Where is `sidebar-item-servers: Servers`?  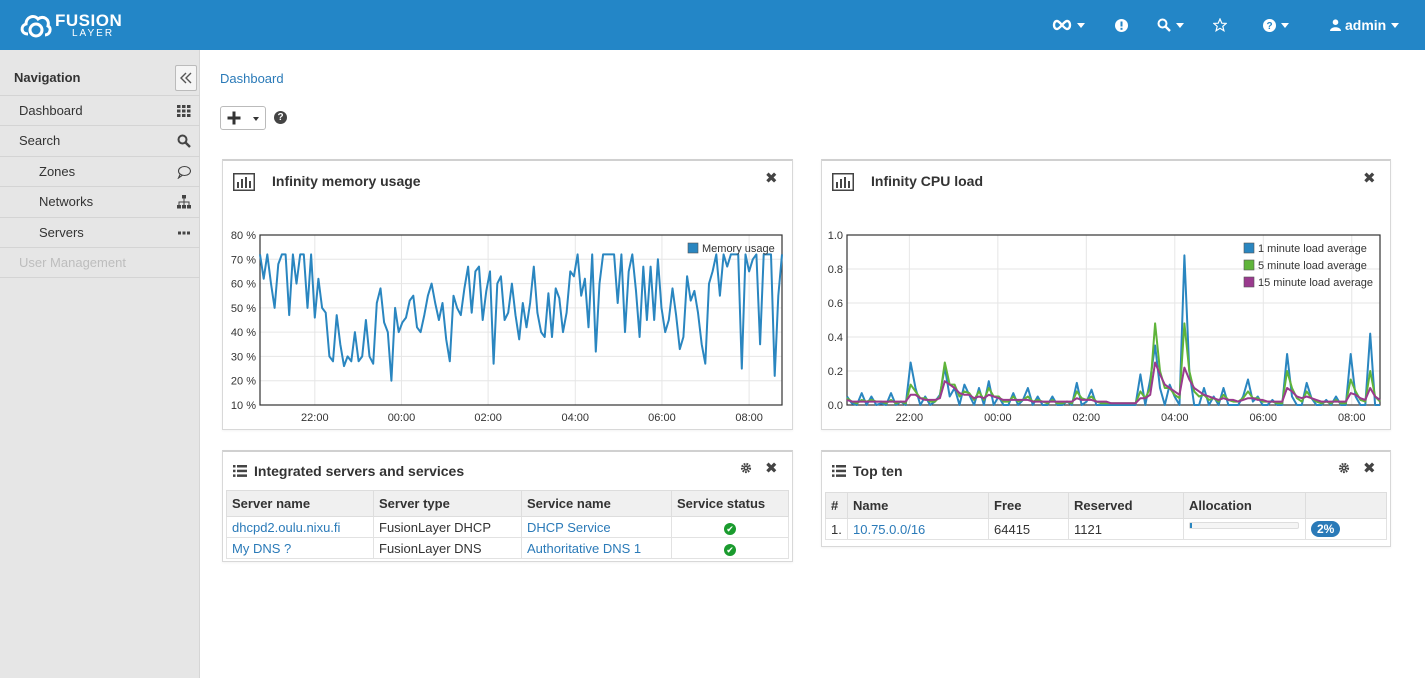 sidebar-item-servers: Servers is located at coordinates (100, 232).